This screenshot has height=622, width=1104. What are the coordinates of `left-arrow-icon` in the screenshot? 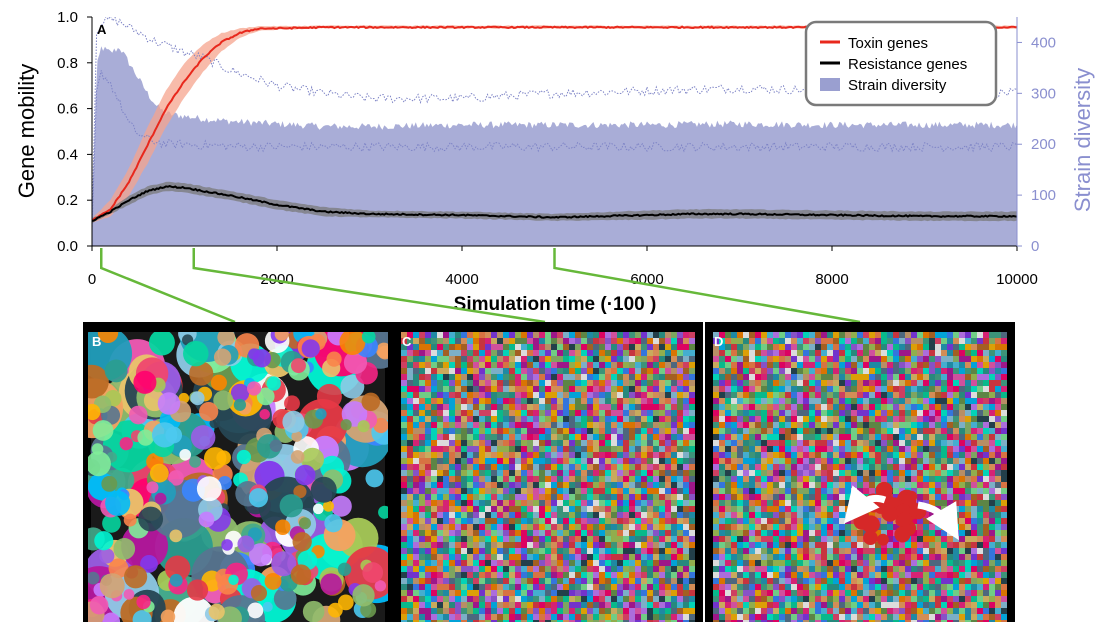 It's located at (865, 504).